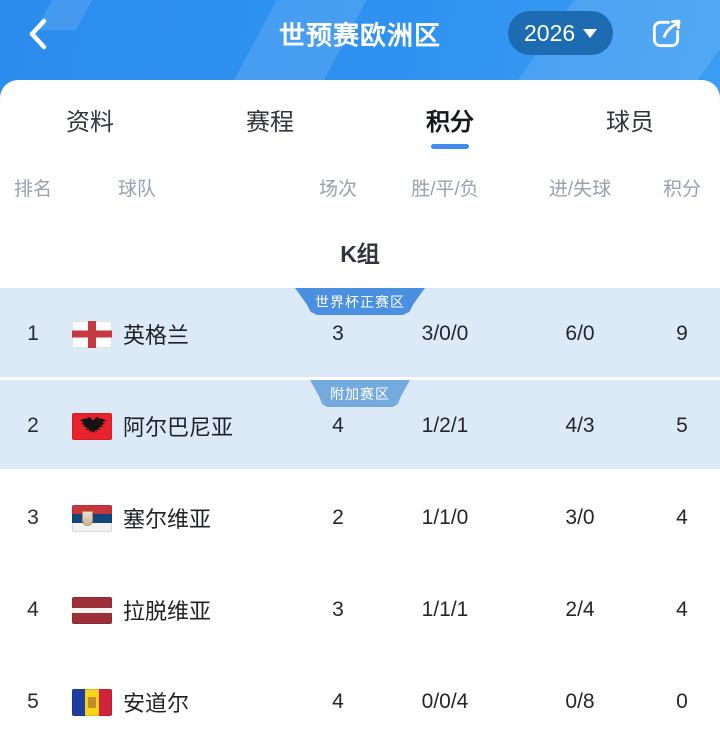  I want to click on caret-down-icon, so click(590, 33).